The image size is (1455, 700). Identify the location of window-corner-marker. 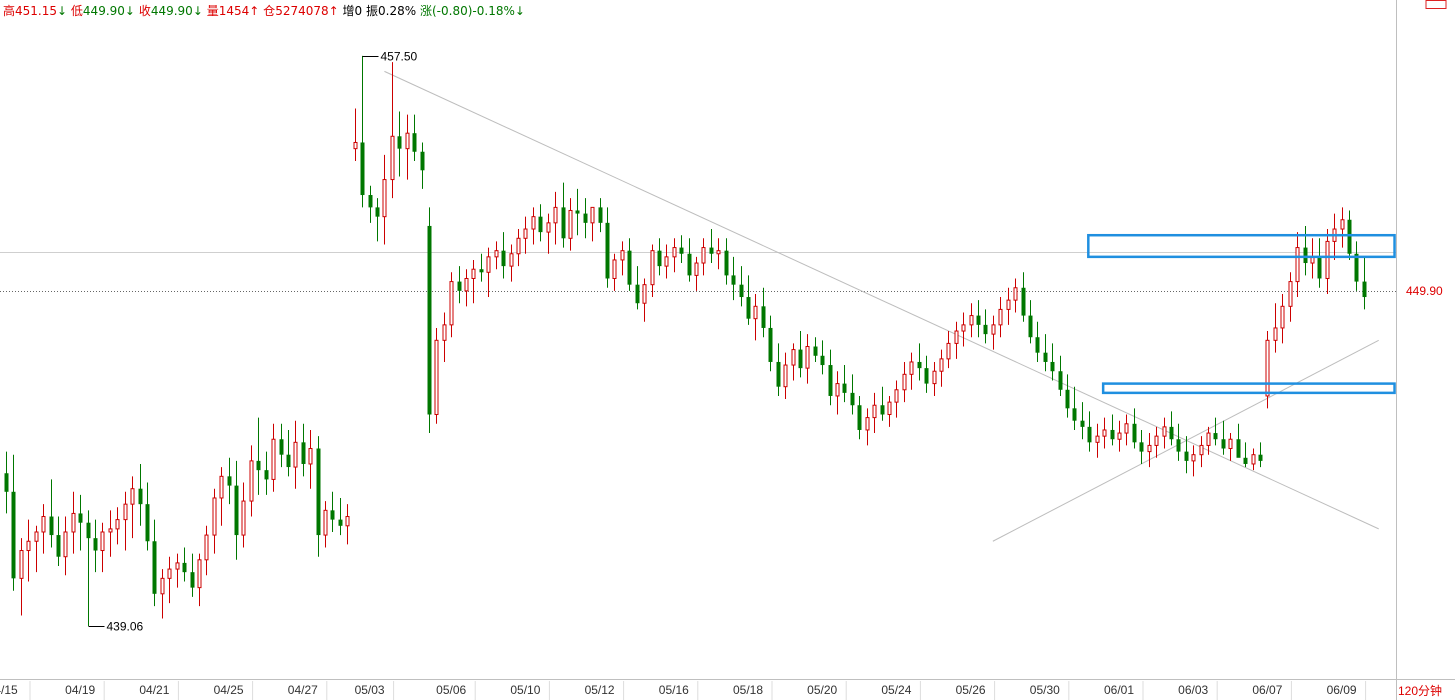
(1436, 4).